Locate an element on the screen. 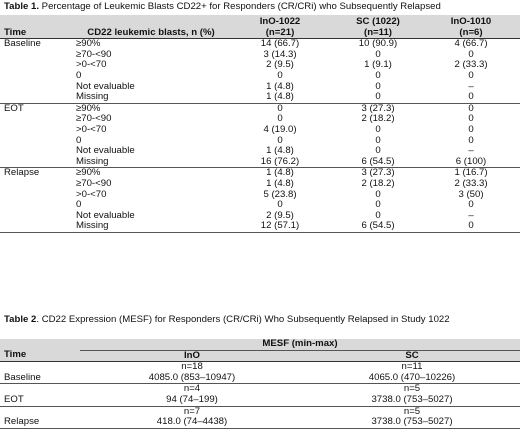 Image resolution: width=520 pixels, height=446 pixels. sc-n-cell: n=11 is located at coordinates (412, 367).